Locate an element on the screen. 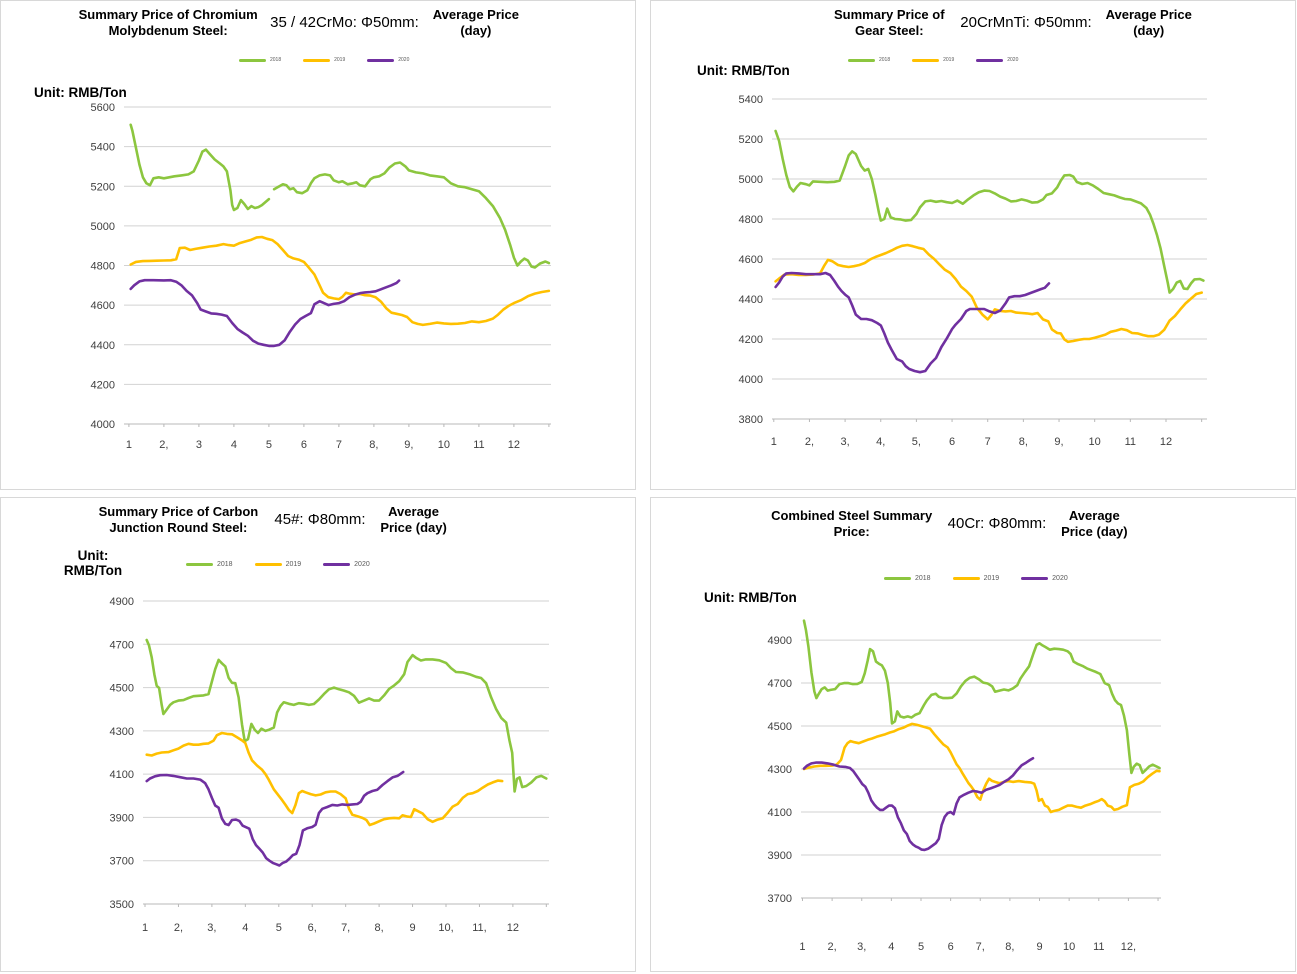 This screenshot has width=1297, height=974. y-tick-label: 4600 is located at coordinates (751, 260).